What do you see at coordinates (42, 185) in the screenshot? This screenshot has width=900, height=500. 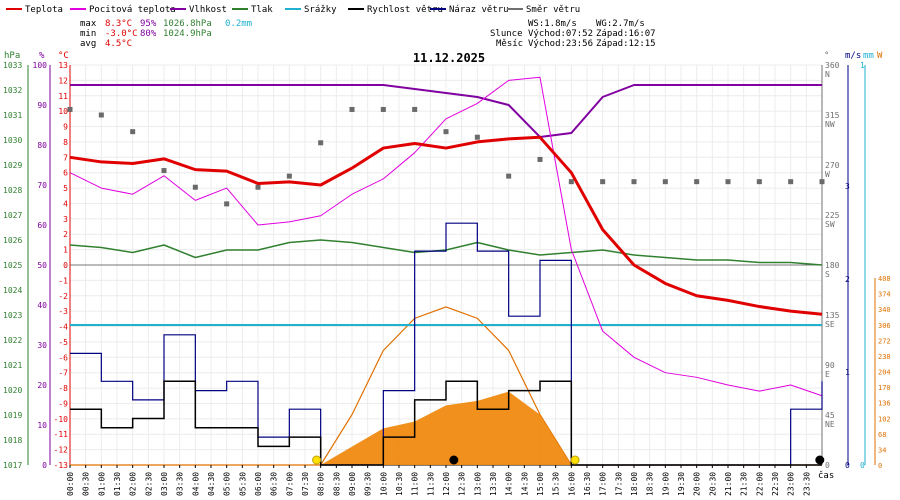 I see `humidity-tick-label: 70` at bounding box center [42, 185].